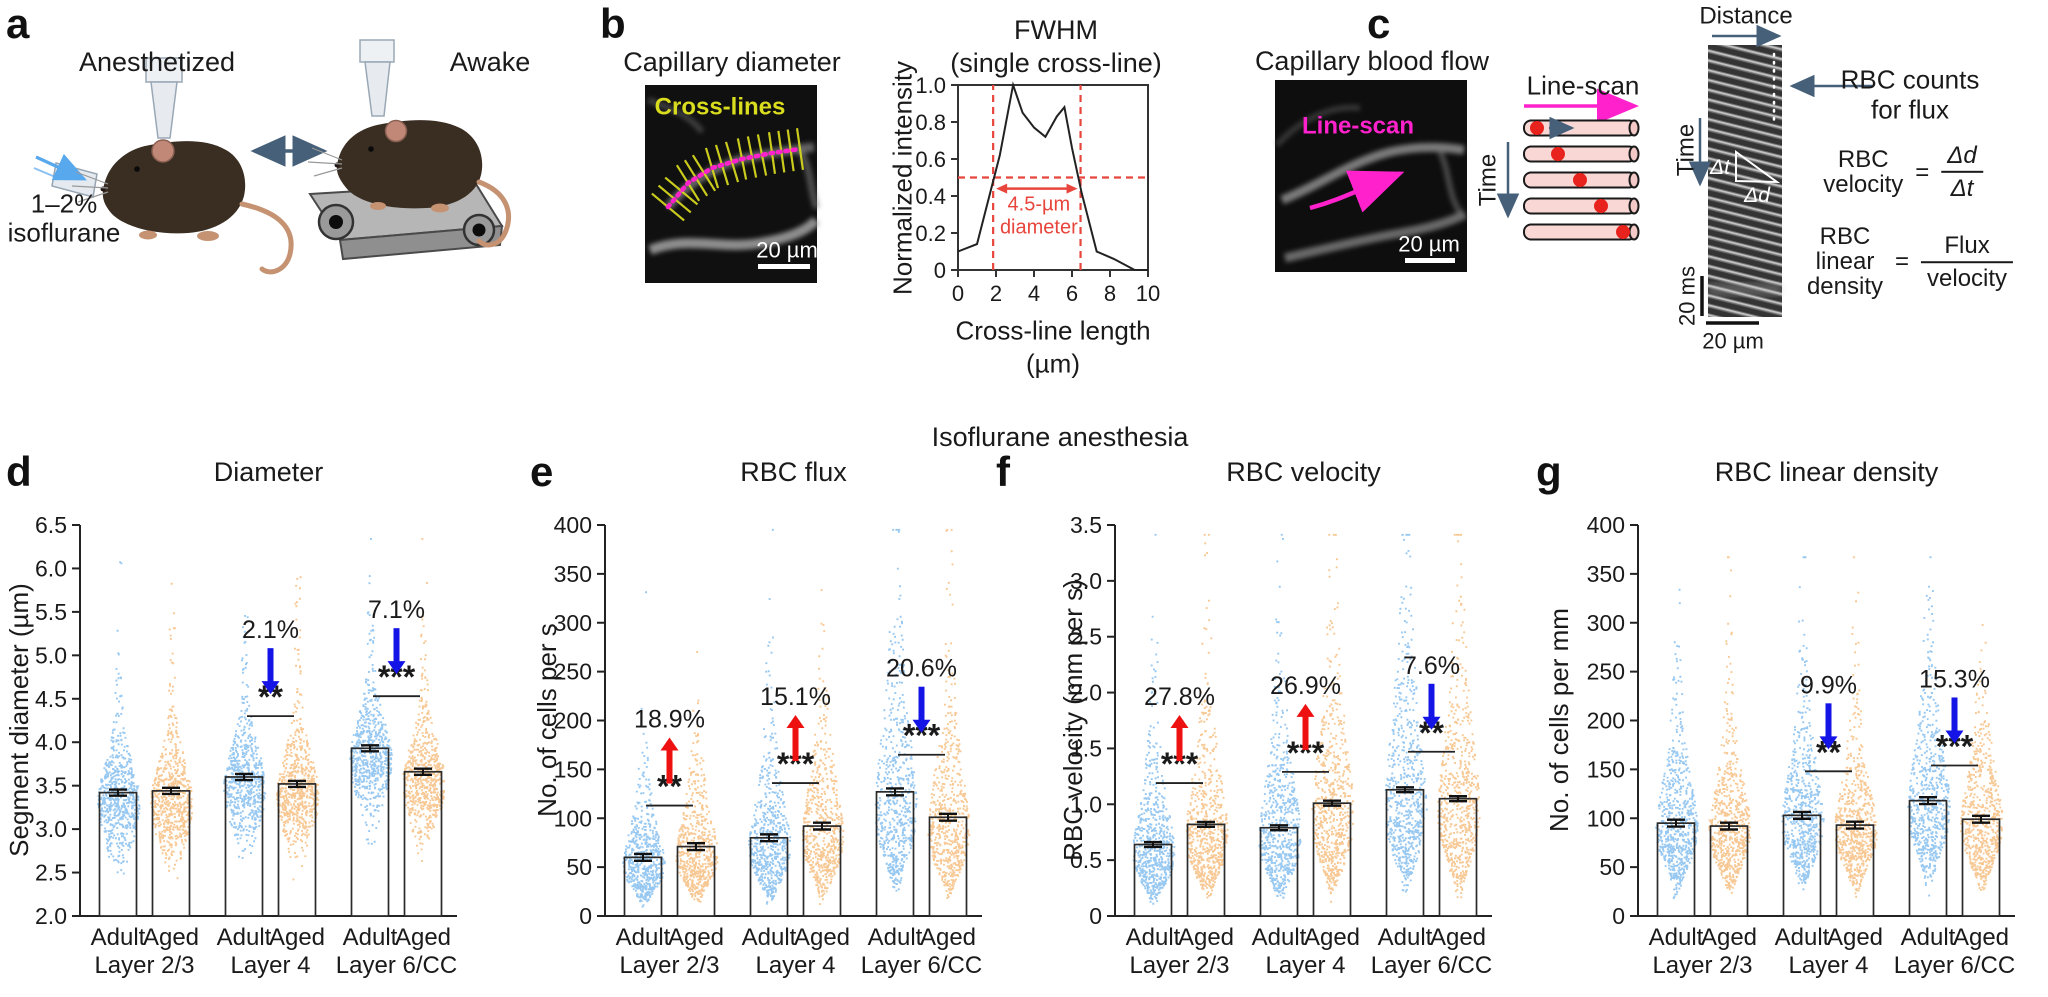 This screenshot has width=2048, height=997. What do you see at coordinates (1954, 679) in the screenshot?
I see `percent-change-label: 15.3%` at bounding box center [1954, 679].